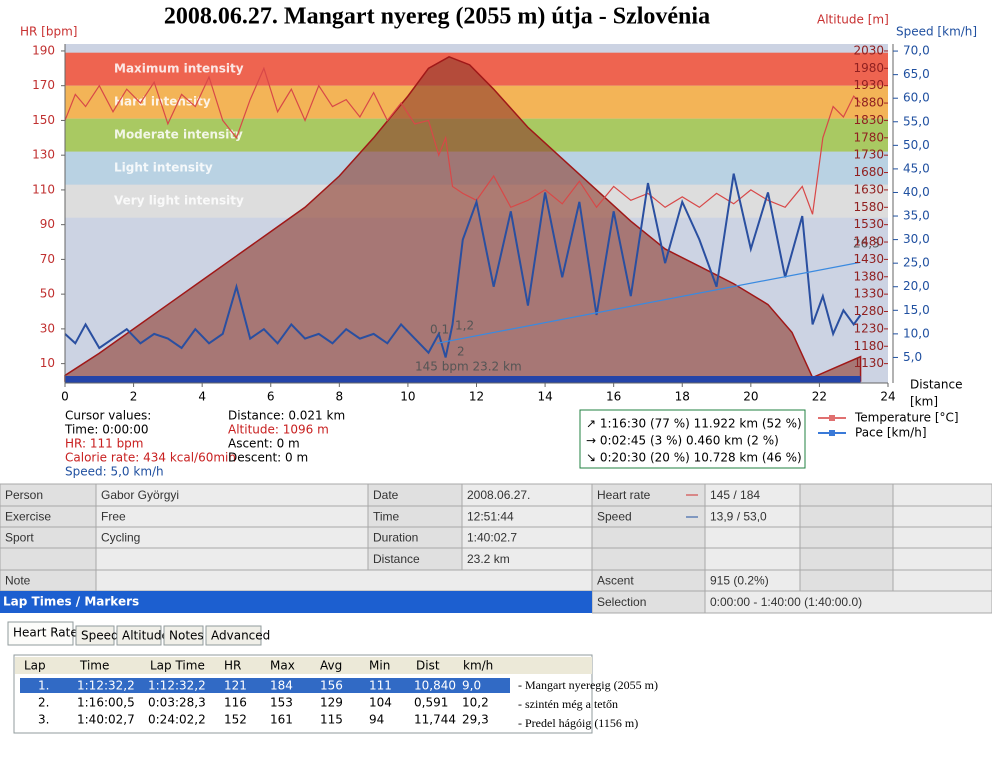 The width and height of the screenshot is (992, 775). What do you see at coordinates (71, 602) in the screenshot?
I see `lap-header-title: Lap Times / Markers` at bounding box center [71, 602].